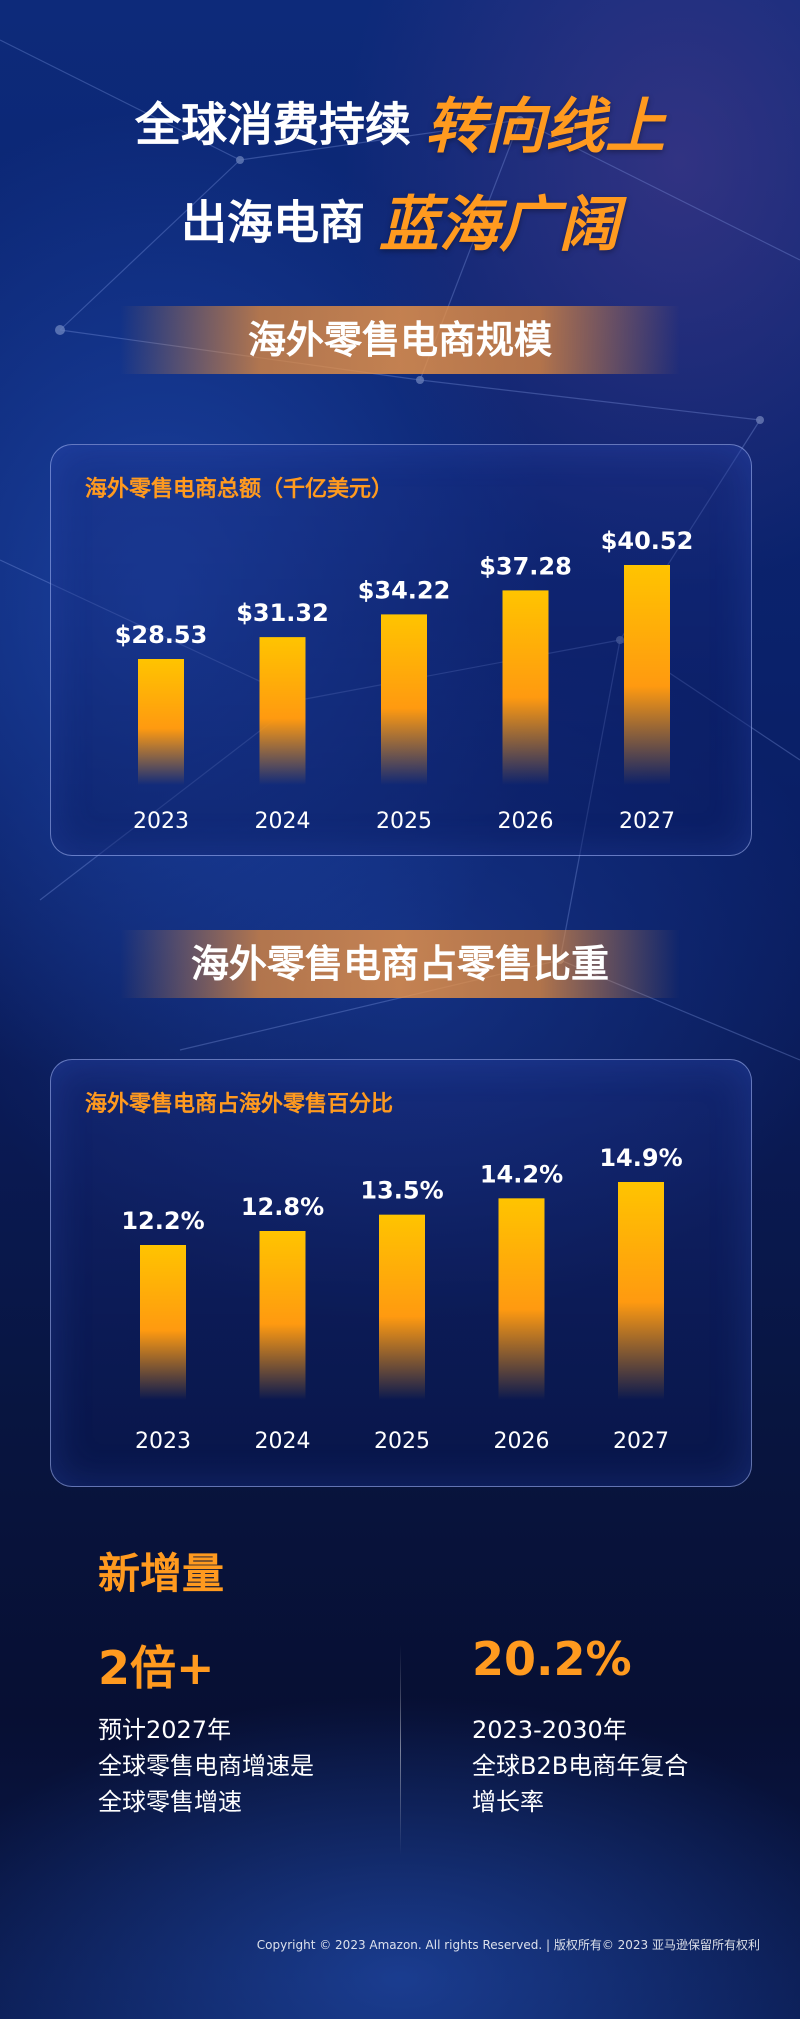  I want to click on chart-2-x-tick-2026: 2026, so click(522, 1441).